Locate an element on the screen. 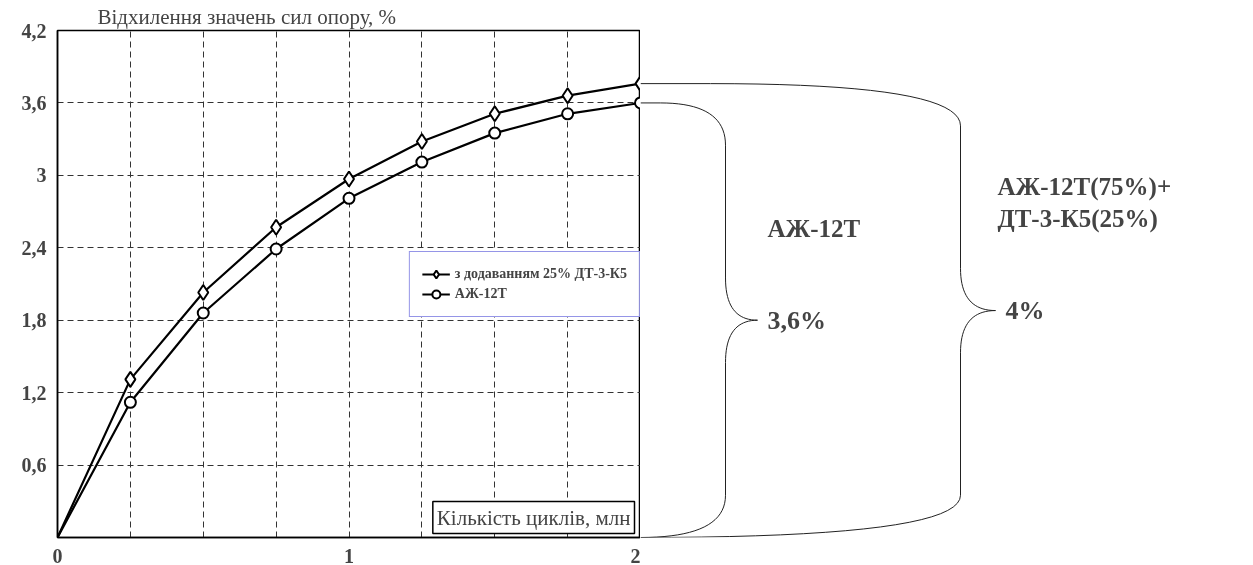  x-tick-label: 1 is located at coordinates (349, 554).